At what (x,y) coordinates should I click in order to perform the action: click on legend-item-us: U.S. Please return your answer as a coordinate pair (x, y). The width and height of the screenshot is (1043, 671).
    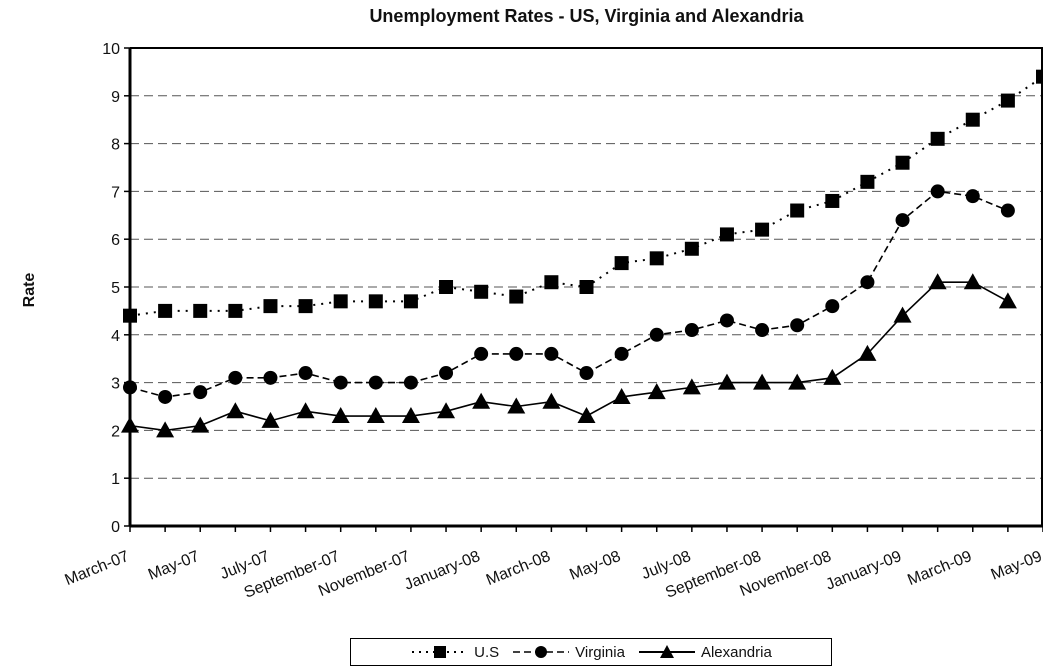
    Looking at the image, I should click on (454, 652).